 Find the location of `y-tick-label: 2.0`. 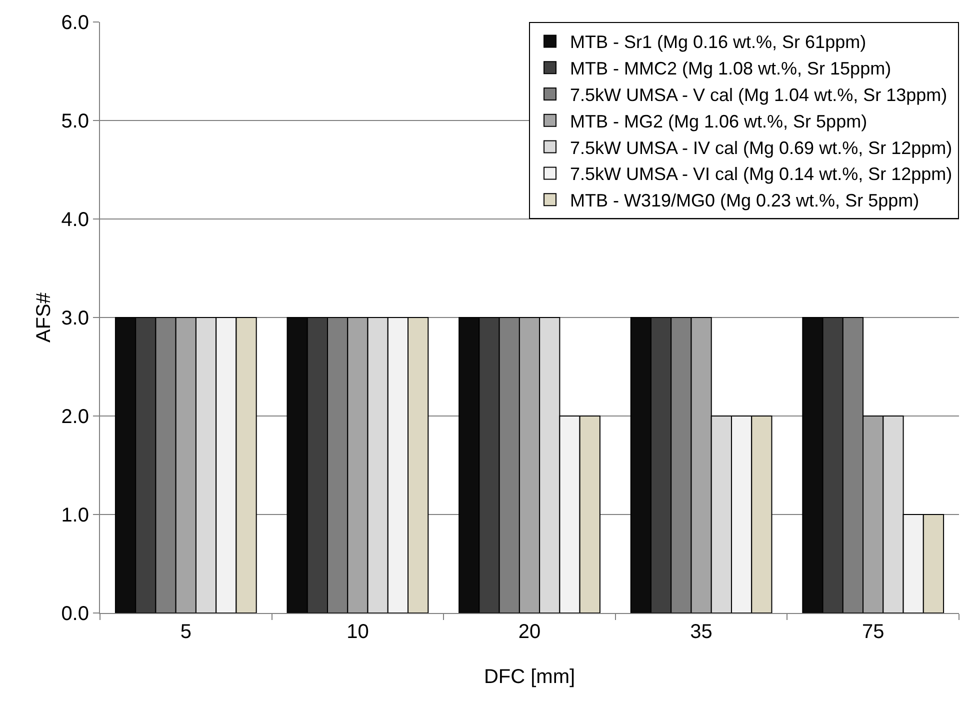

y-tick-label: 2.0 is located at coordinates (75, 417).